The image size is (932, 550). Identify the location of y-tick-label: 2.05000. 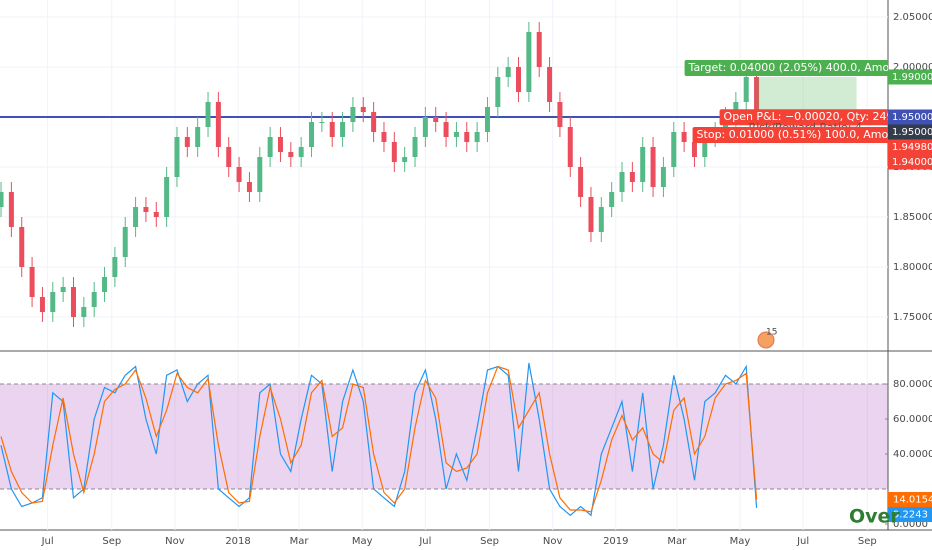
(912, 17).